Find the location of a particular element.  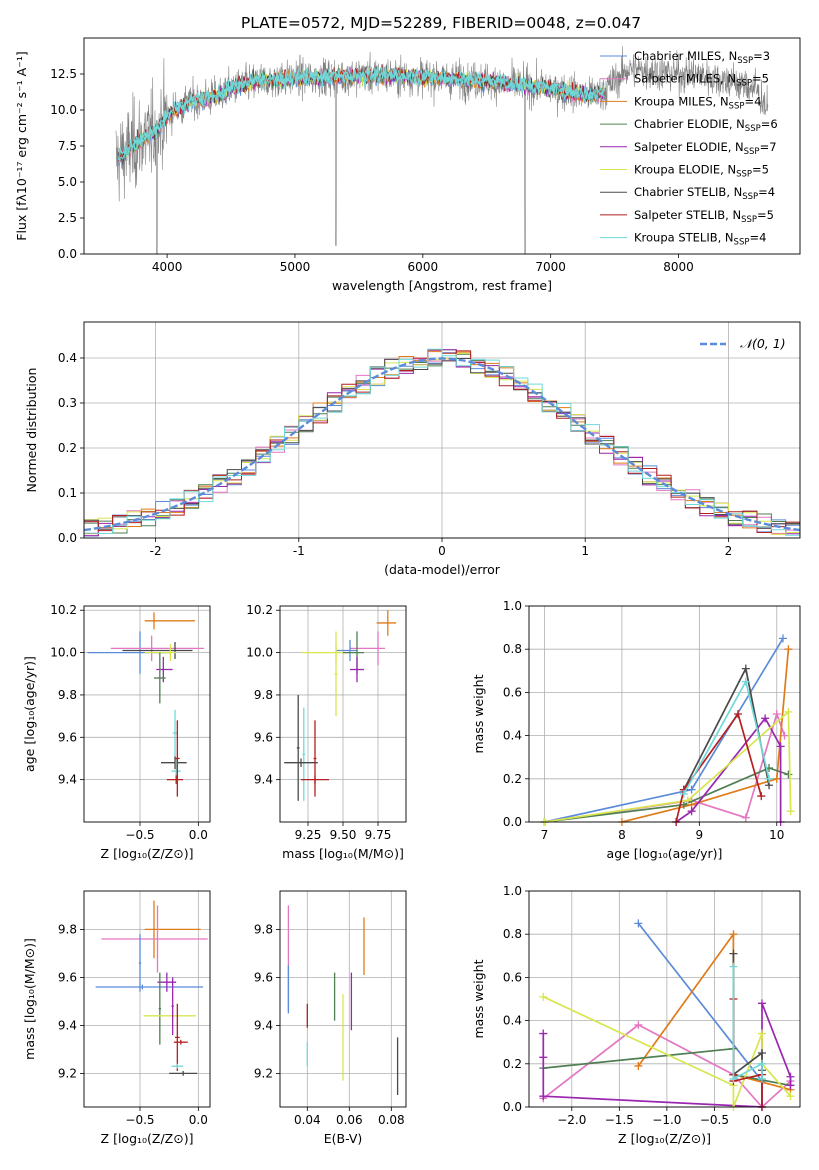

legend-entry: 𝒩(0, 1) is located at coordinates (763, 343).